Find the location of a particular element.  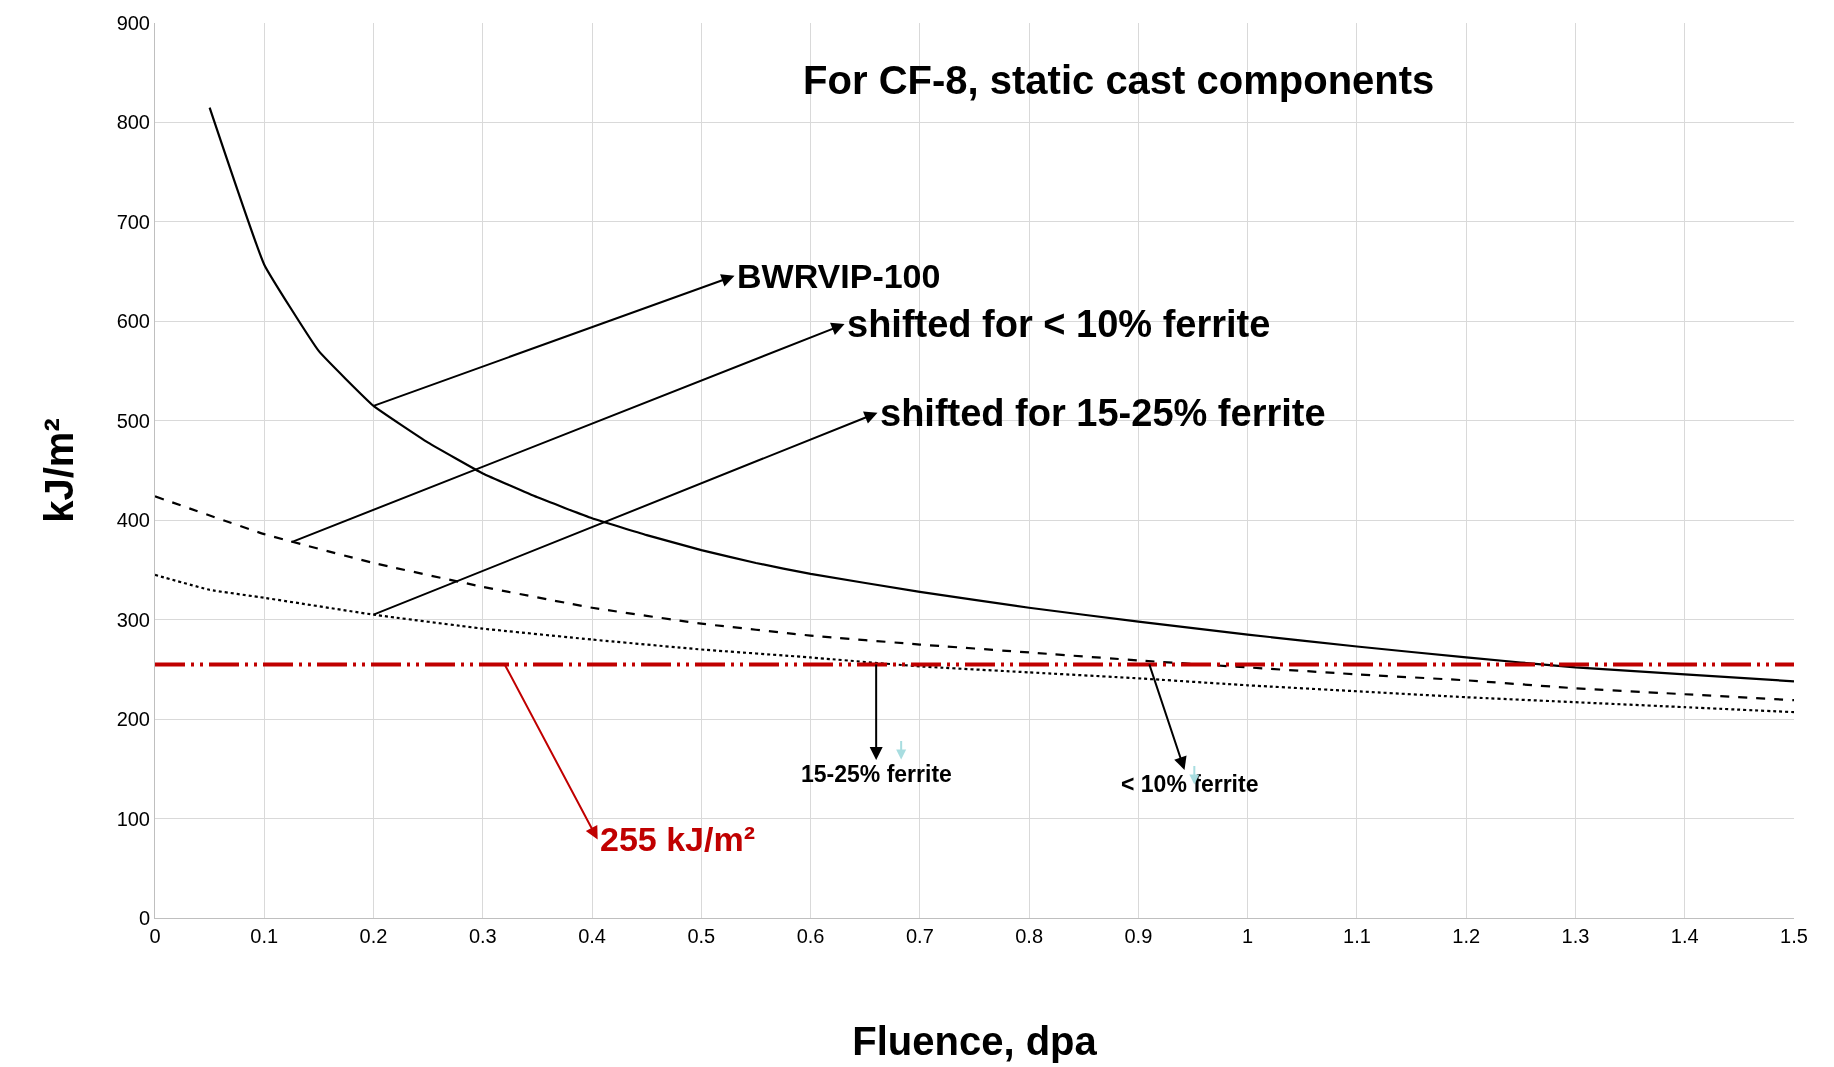

y-tick-label: 900 is located at coordinates (133, 23).